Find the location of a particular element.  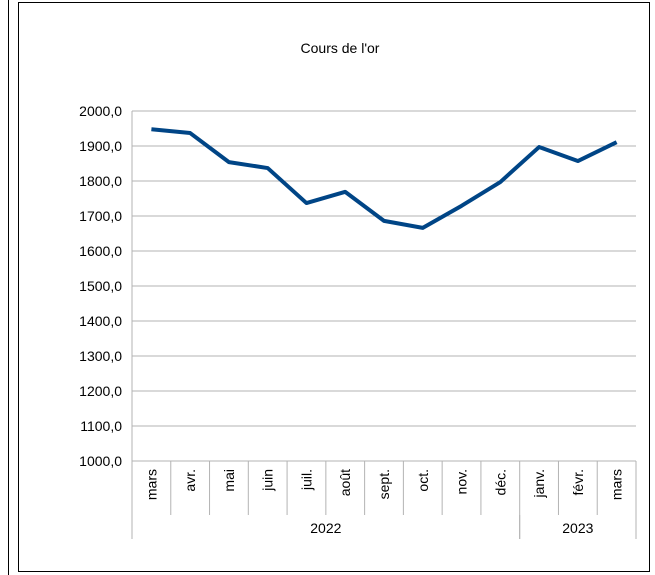

x-tick-label: avr. is located at coordinates (190, 480).